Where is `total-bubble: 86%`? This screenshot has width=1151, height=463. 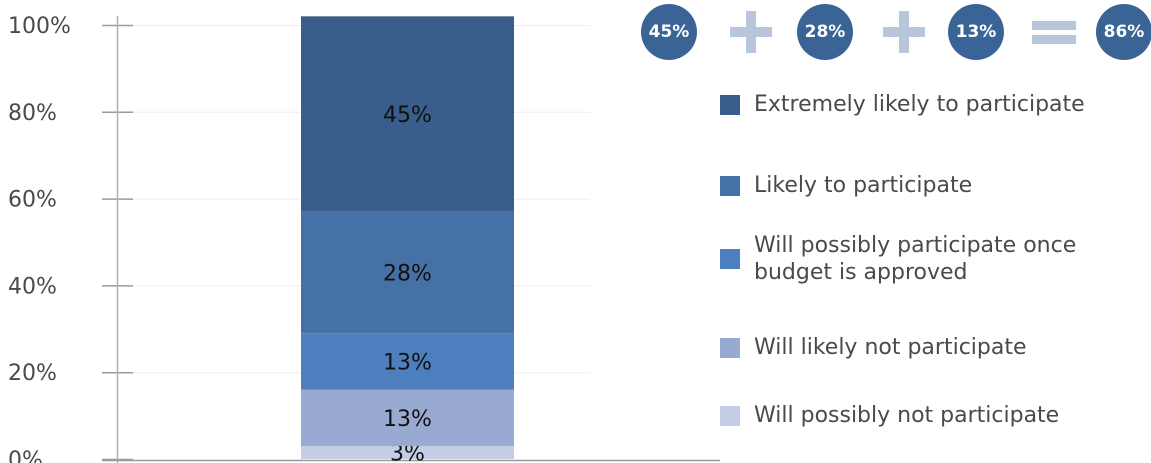 total-bubble: 86% is located at coordinates (1123, 32).